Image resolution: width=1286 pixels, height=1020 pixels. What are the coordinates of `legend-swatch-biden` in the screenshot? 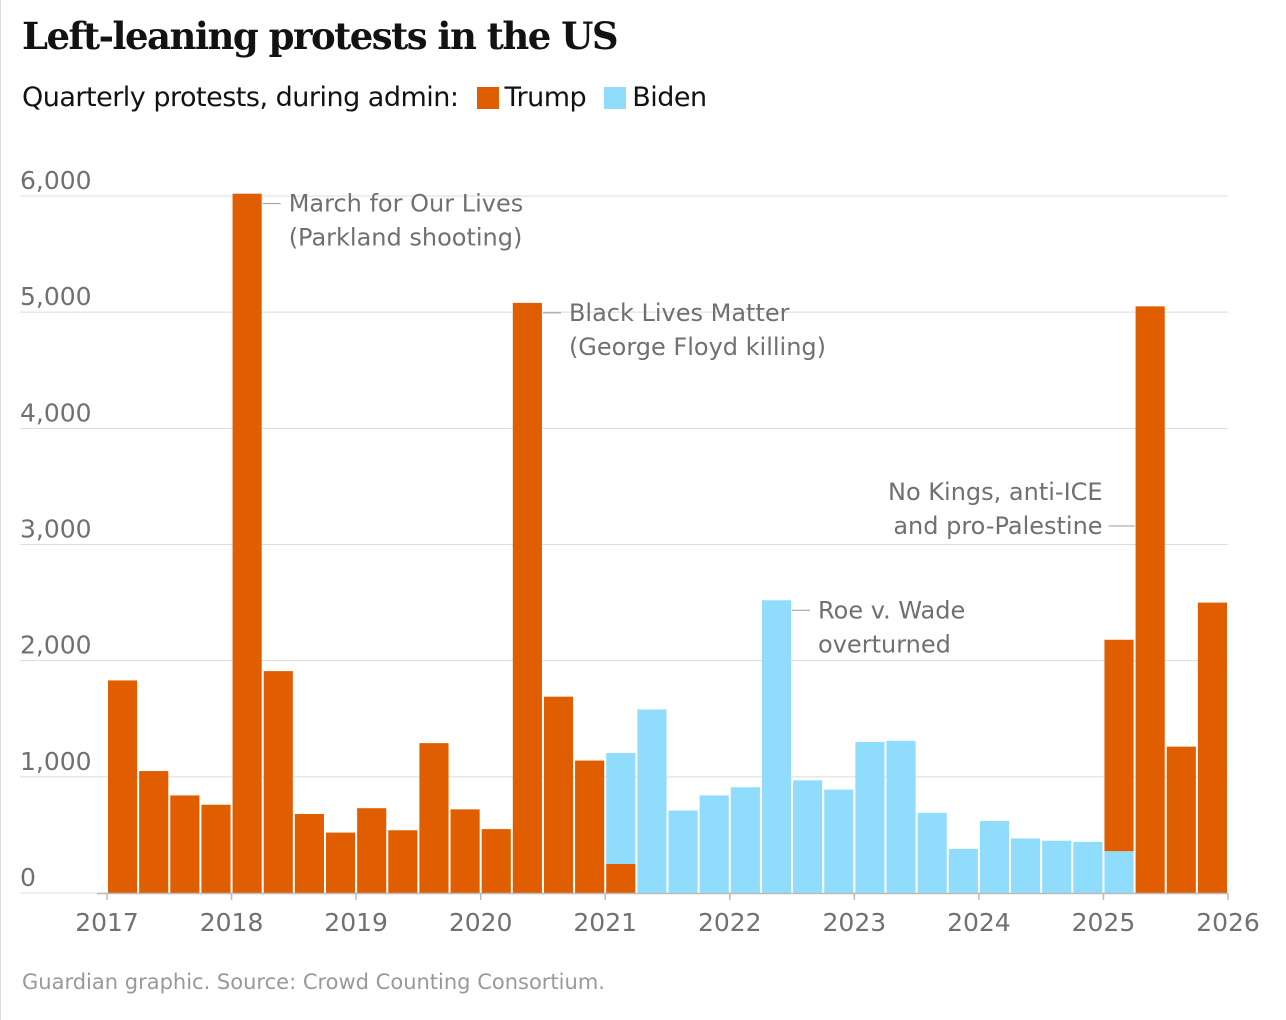 It's located at (615, 97).